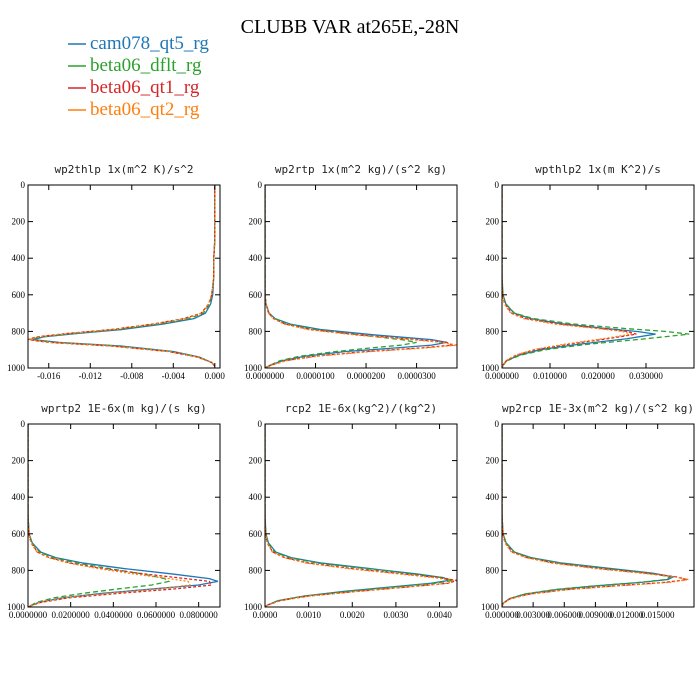 The image size is (700, 700). Describe the element at coordinates (146, 65) in the screenshot. I see `legend-entry-beta06_dflt_rg: beta06_dflt_rg` at that location.